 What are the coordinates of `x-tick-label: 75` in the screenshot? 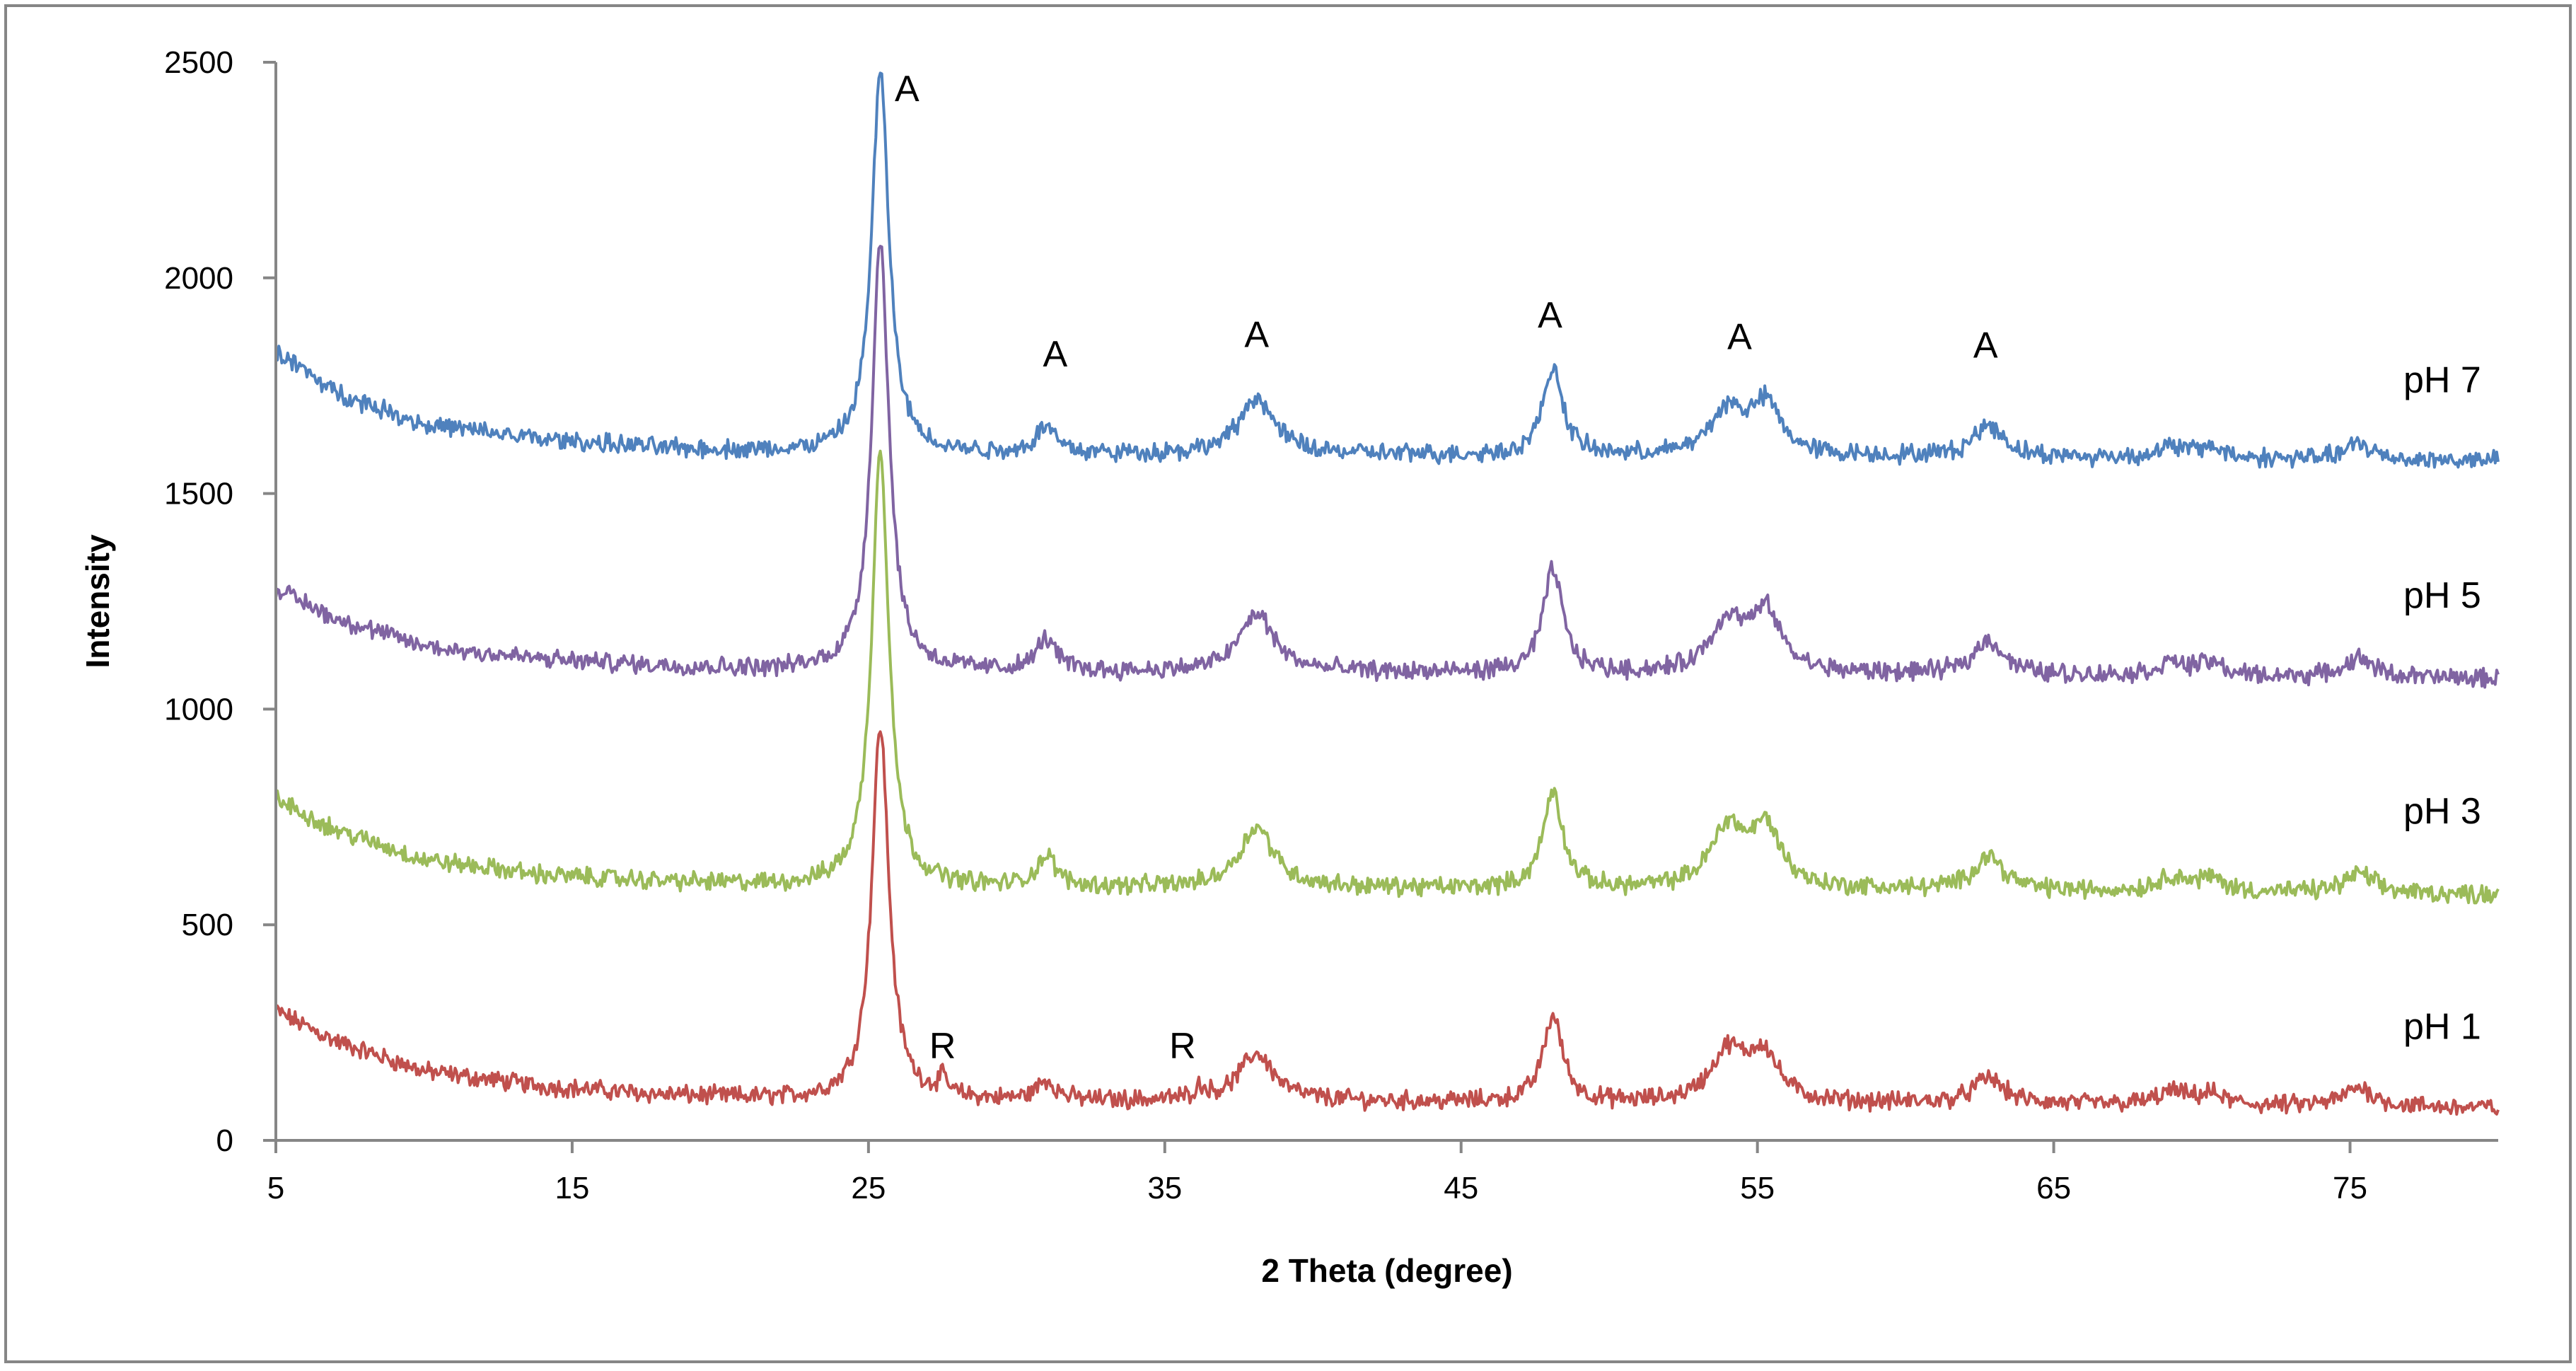 It's located at (2350, 1188).